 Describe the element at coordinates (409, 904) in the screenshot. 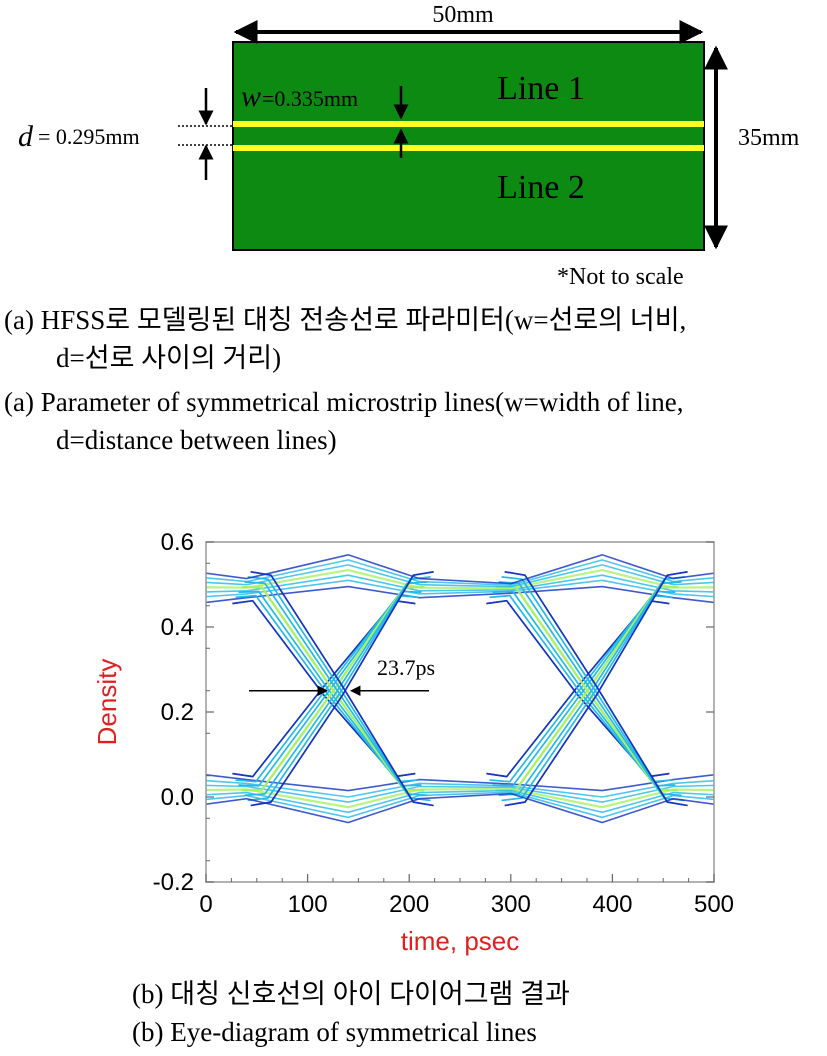

I see `x-tick-label: 200` at that location.